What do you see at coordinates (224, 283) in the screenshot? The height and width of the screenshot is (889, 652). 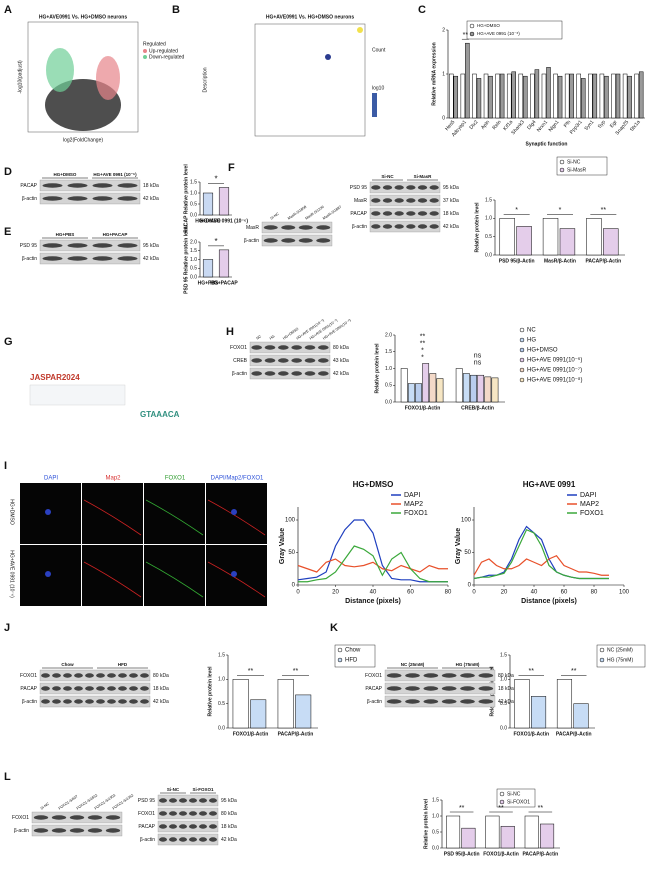 I see `x-tick-label: HG+PACAP` at bounding box center [224, 283].